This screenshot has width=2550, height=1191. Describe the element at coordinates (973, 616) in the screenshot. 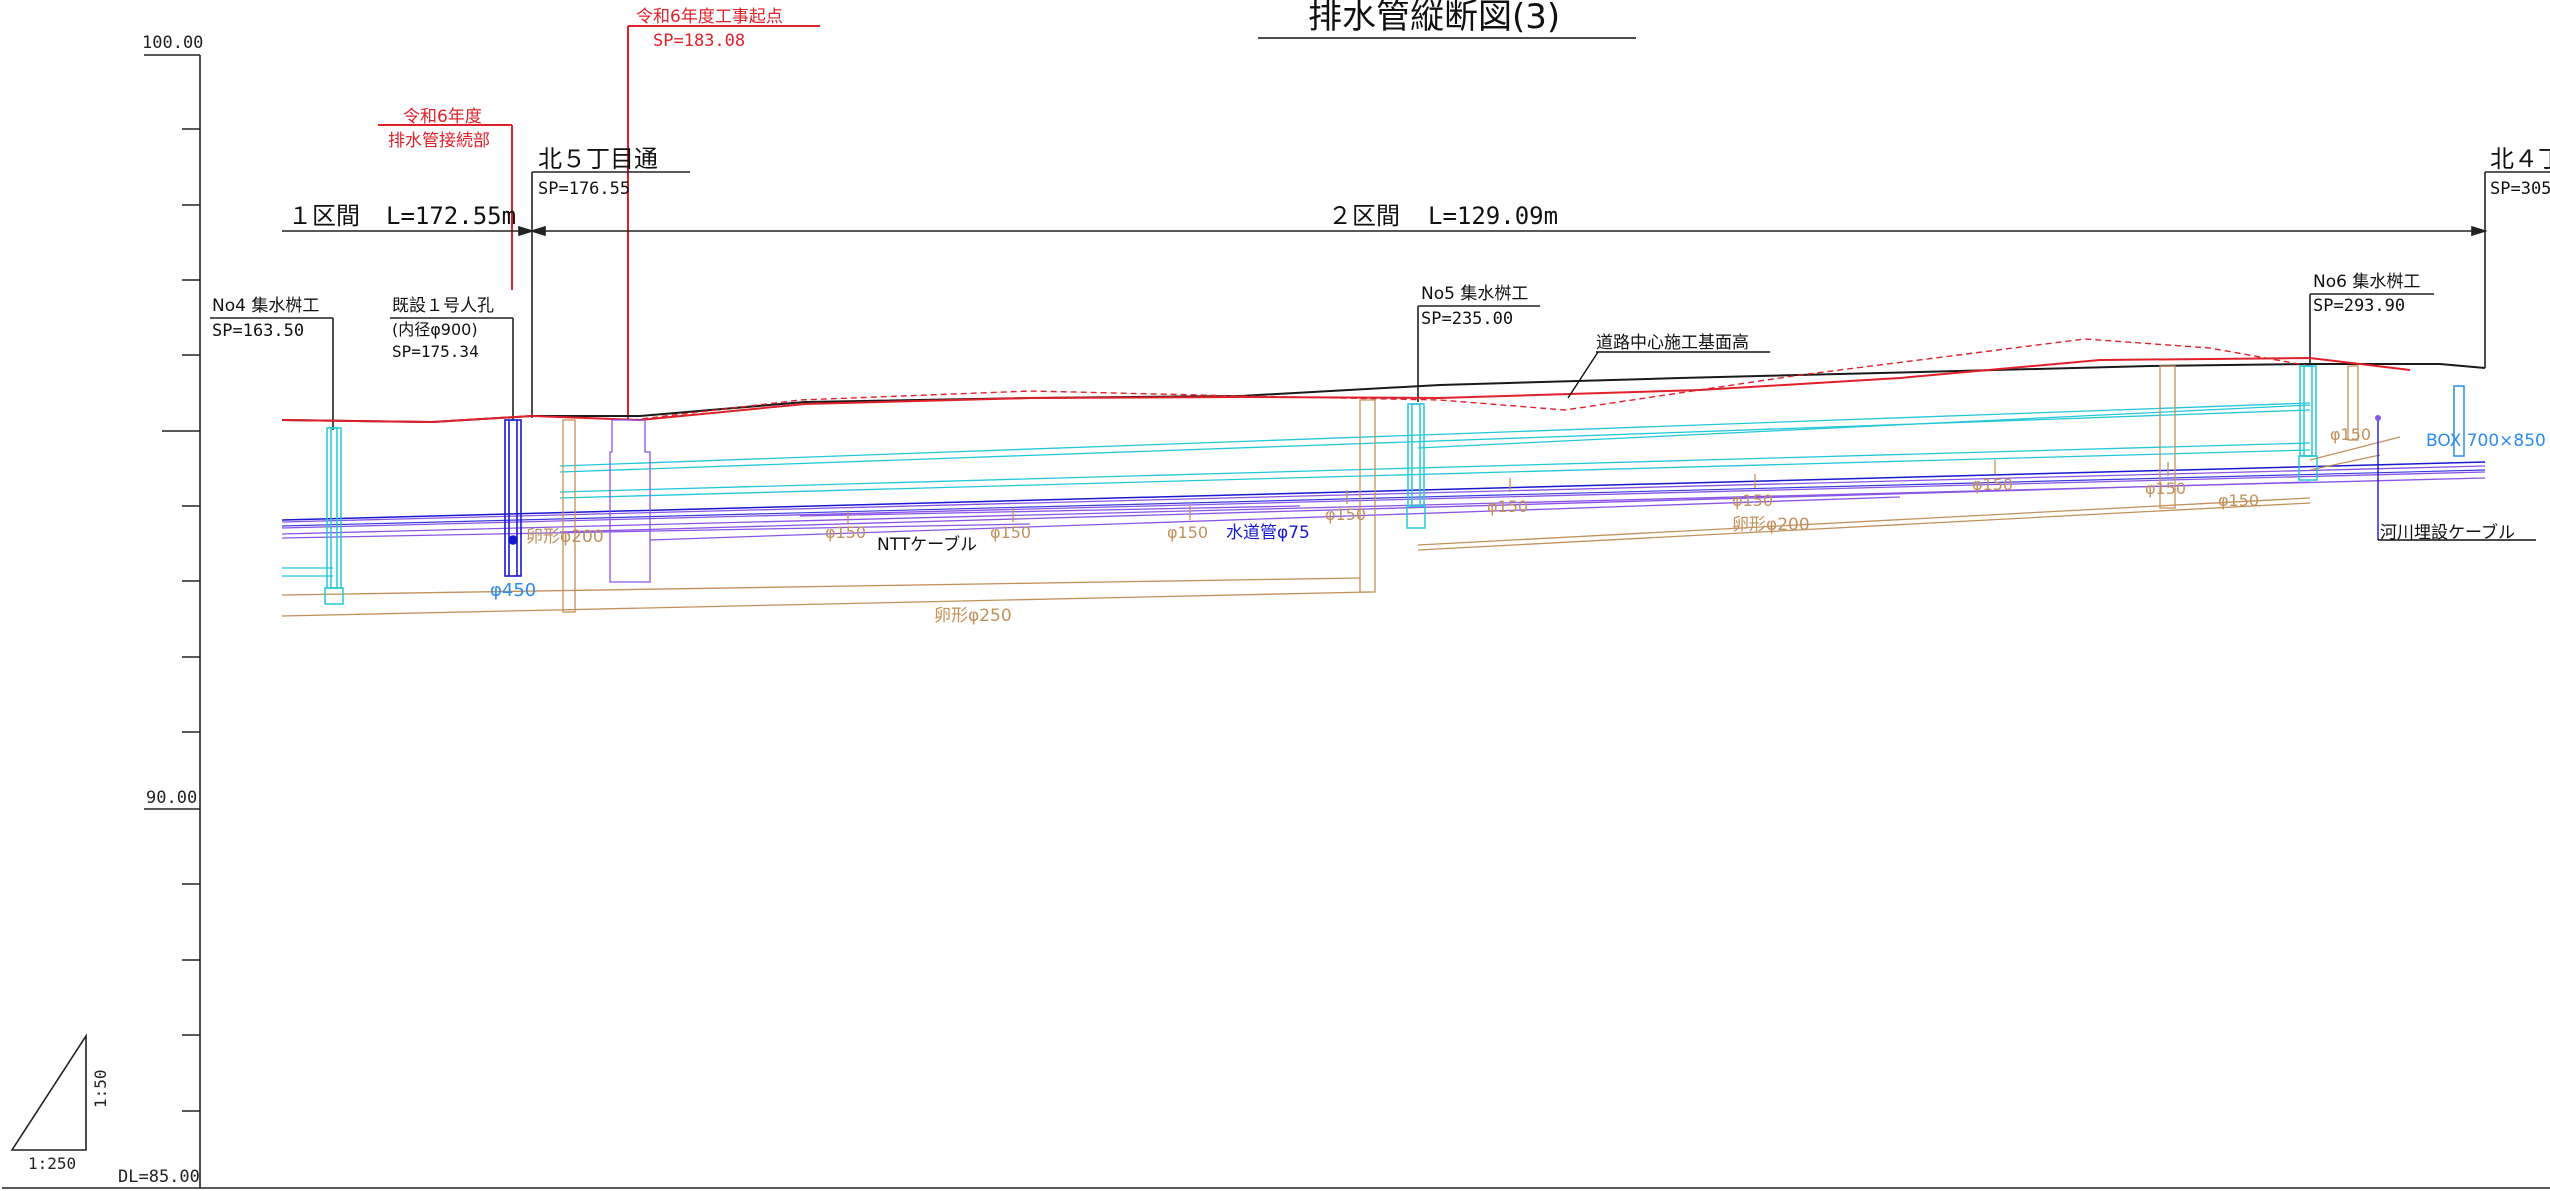

I see `label-egg250: 卵形φ250` at that location.